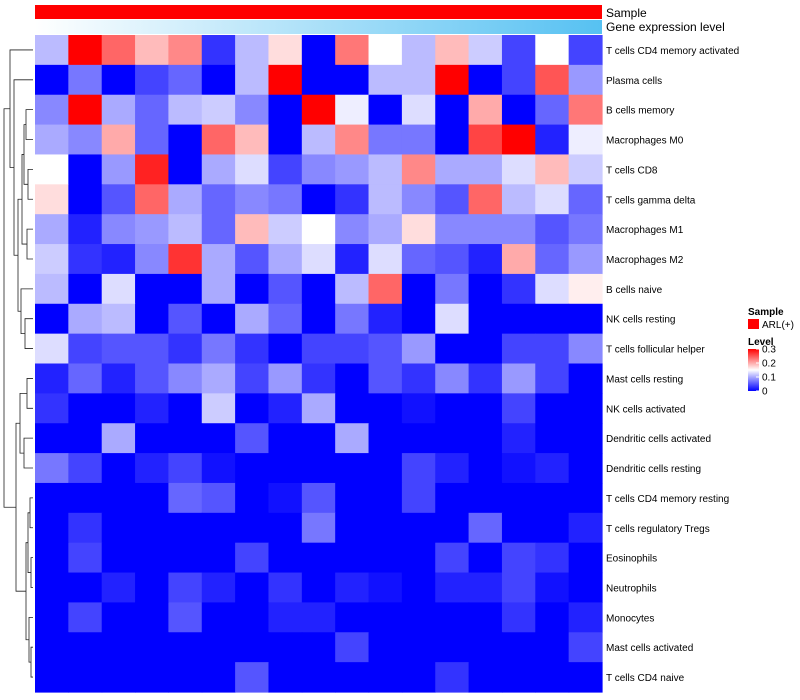  I want to click on legend-level-tick-label: 0.3, so click(769, 350).